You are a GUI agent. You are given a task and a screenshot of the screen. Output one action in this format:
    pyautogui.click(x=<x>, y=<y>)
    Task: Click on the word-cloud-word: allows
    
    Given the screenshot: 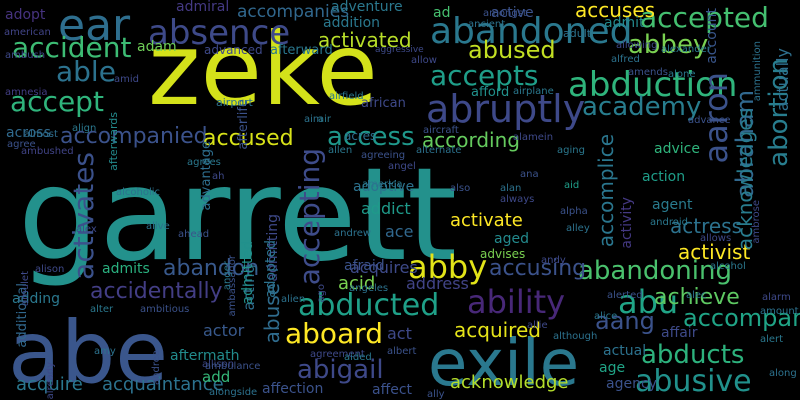 What is the action you would take?
    pyautogui.click(x=716, y=238)
    